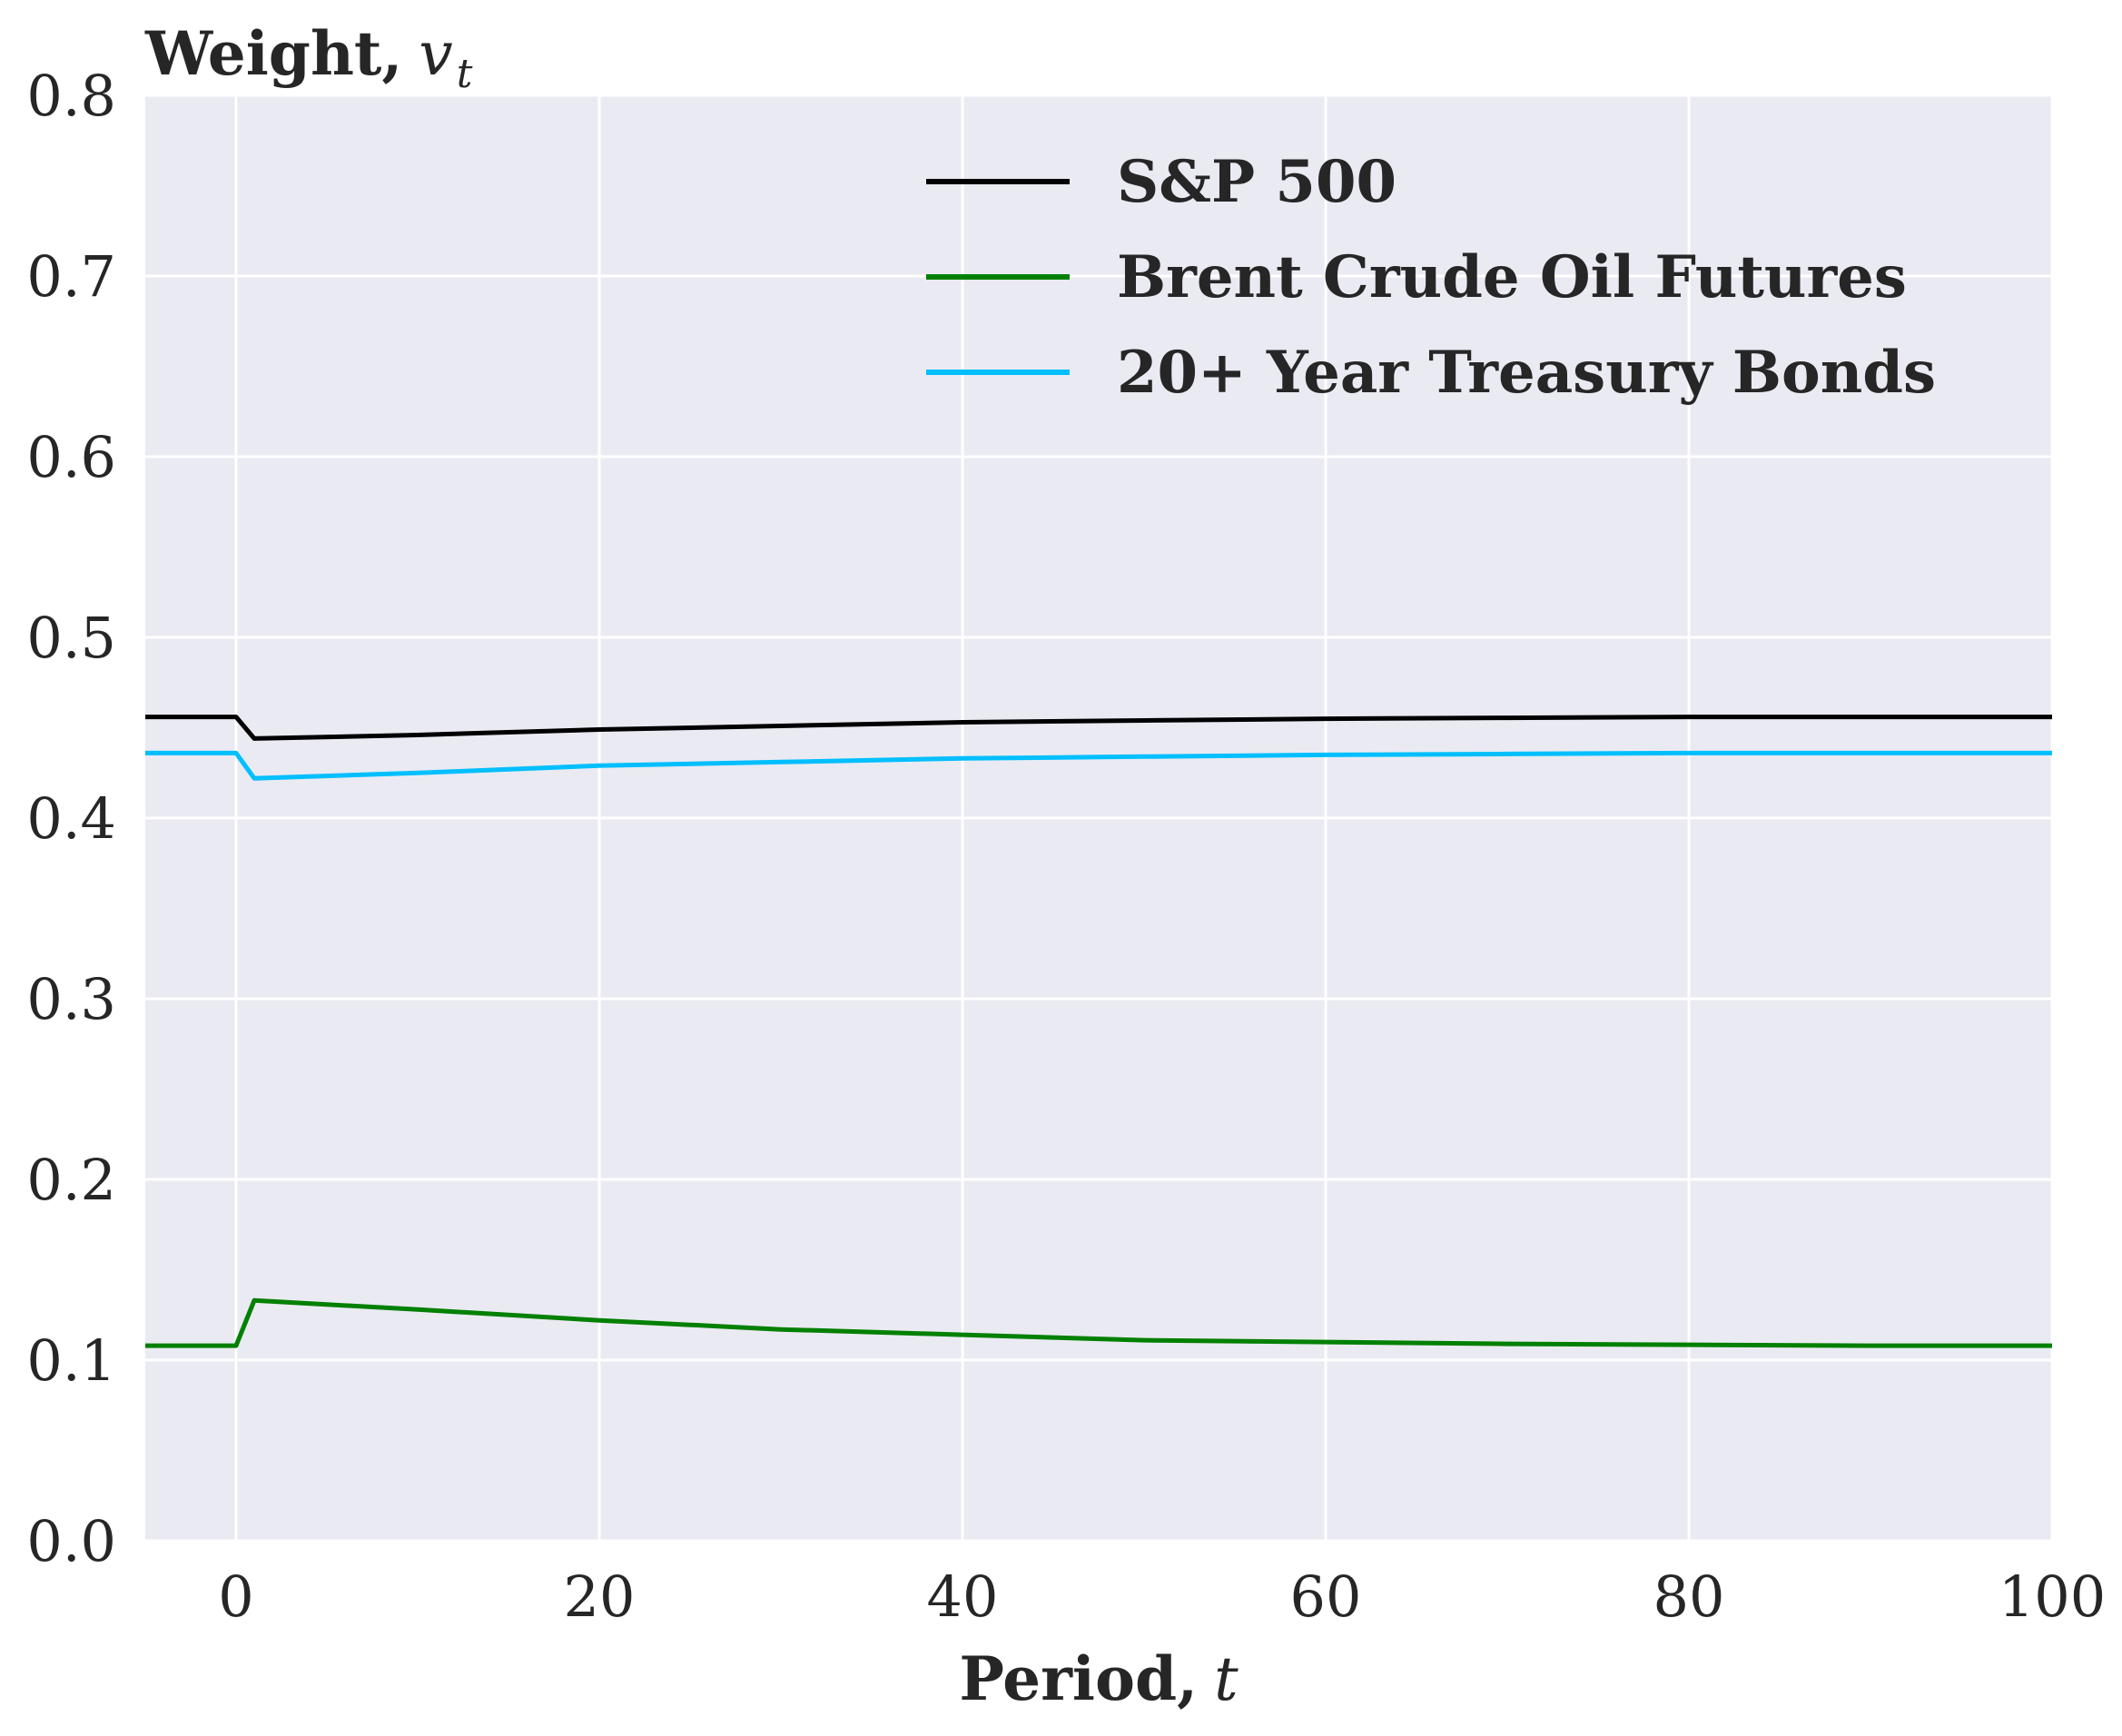 This screenshot has width=2122, height=1736. I want to click on x-axis-label: Period,, so click(1078, 1678).